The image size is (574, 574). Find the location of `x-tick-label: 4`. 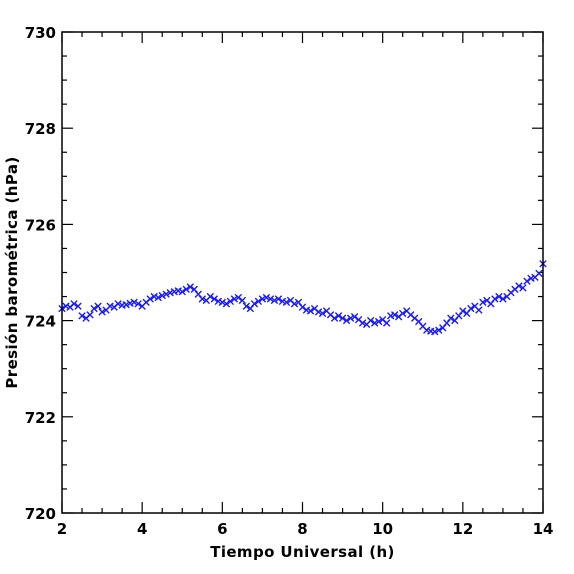

x-tick-label: 4 is located at coordinates (142, 529).